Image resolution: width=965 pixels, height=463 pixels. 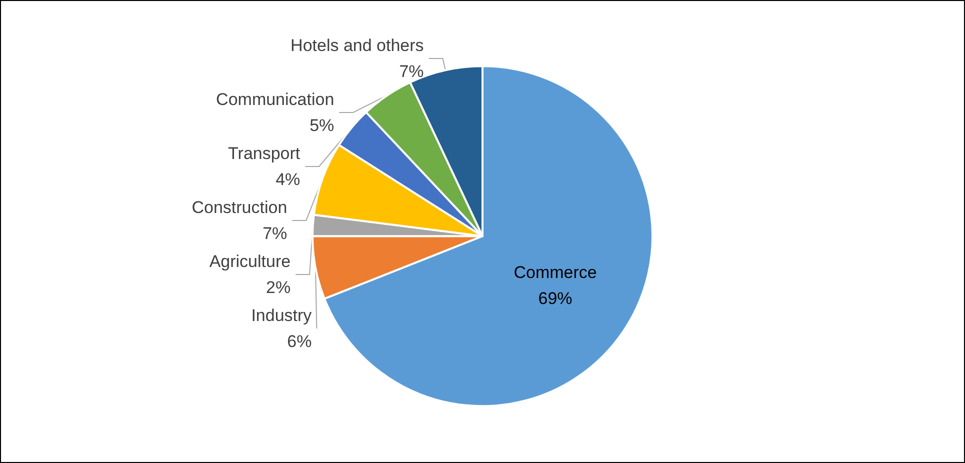 What do you see at coordinates (322, 125) in the screenshot?
I see `data-label: 5%` at bounding box center [322, 125].